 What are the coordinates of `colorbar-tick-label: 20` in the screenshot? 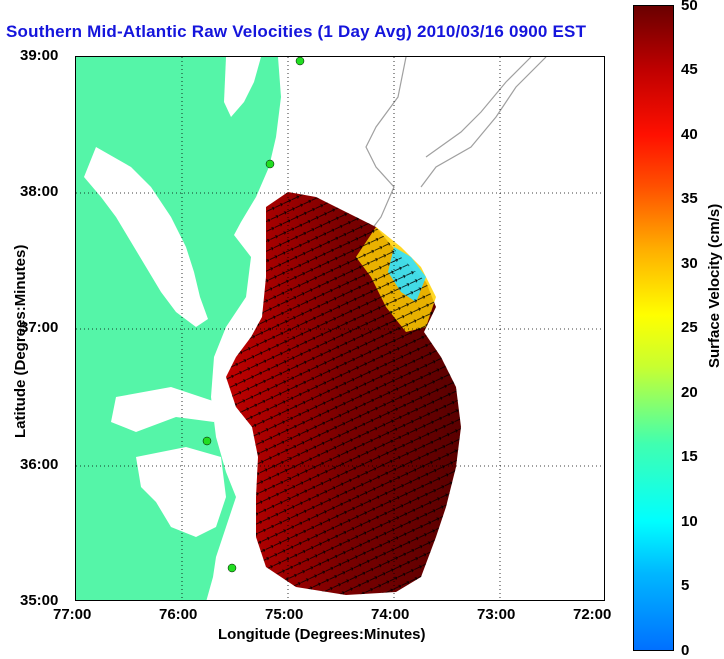 It's located at (689, 392).